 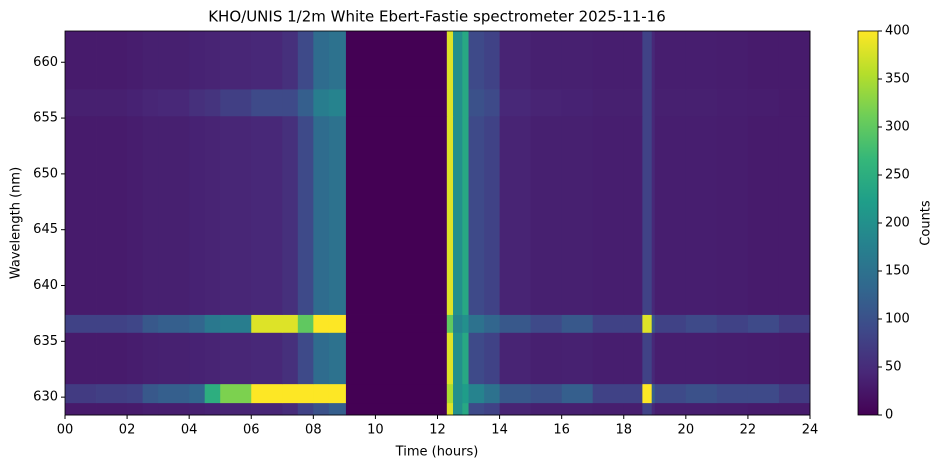 What do you see at coordinates (868, 223) in the screenshot?
I see `colorbar` at bounding box center [868, 223].